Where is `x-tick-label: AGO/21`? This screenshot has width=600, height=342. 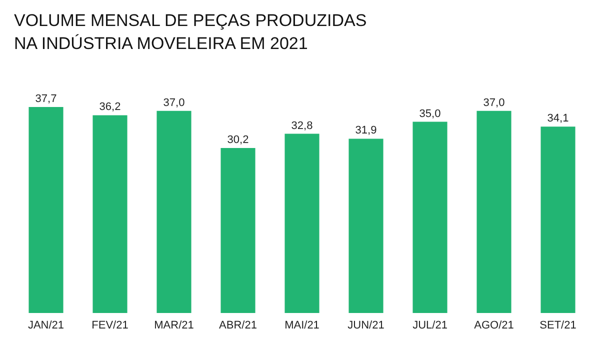
x-tick-label: AGO/21 is located at coordinates (494, 326).